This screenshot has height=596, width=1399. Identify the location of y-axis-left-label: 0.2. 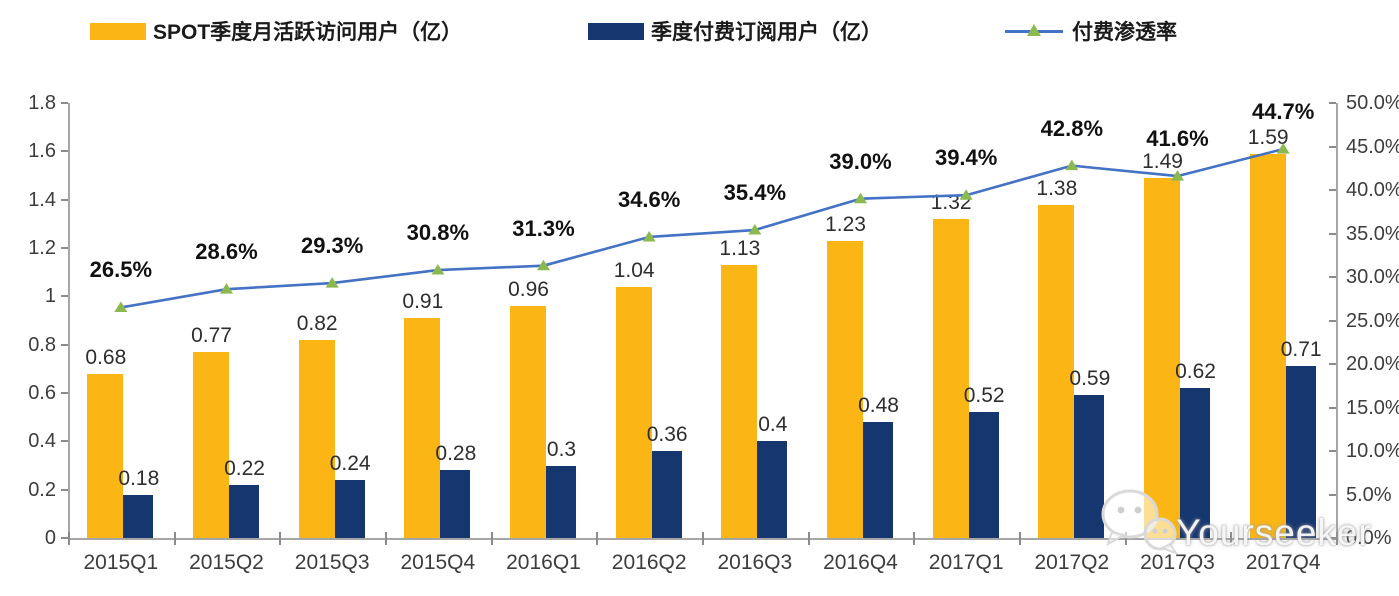
(42, 489).